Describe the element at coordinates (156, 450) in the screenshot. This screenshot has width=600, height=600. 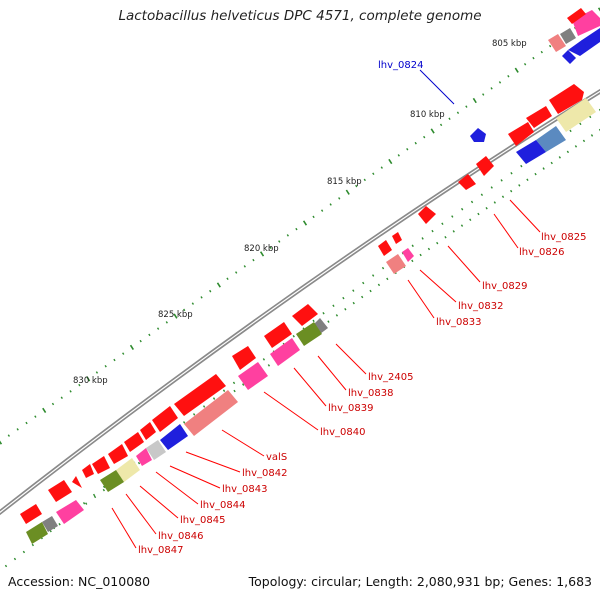
I see `gene-block-lightgray-lhv0843` at that location.